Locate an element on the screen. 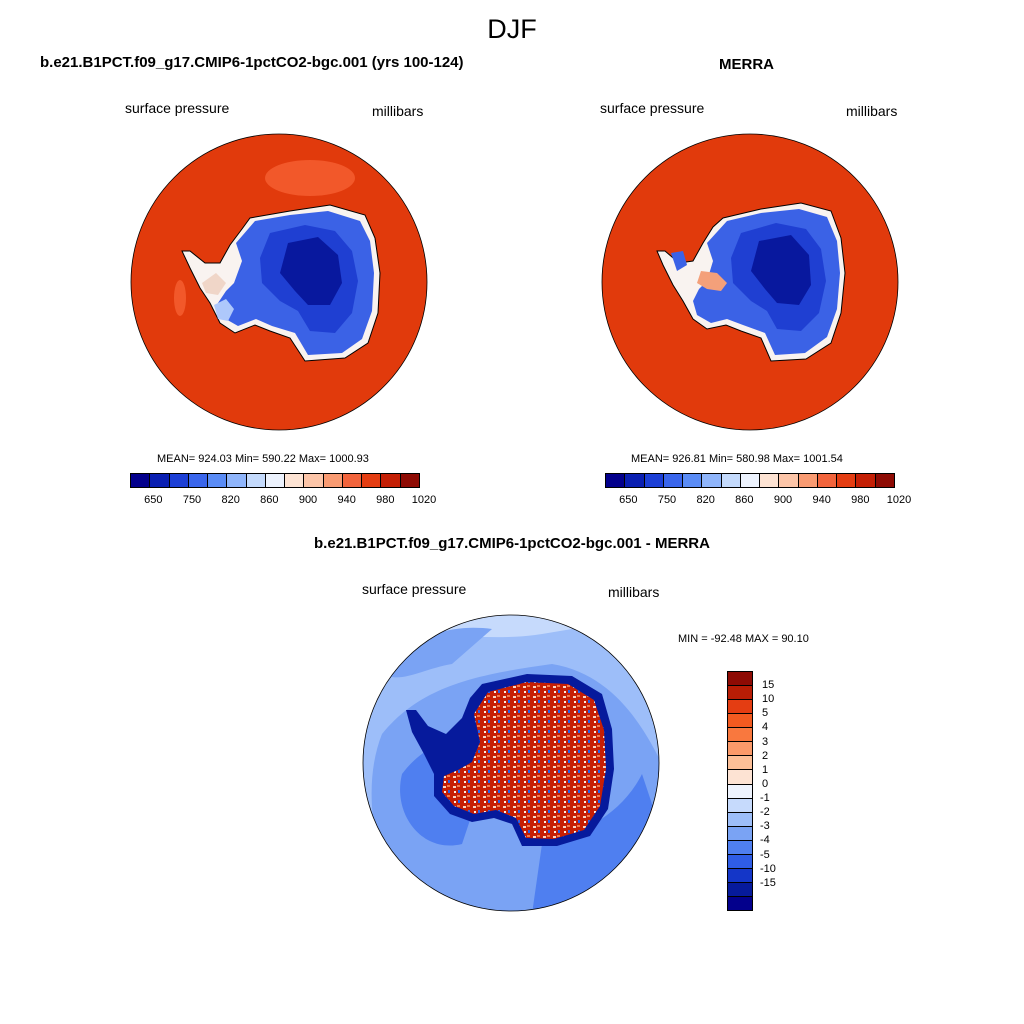 The width and height of the screenshot is (1024, 1024). panel-1-colorbar-tick-label: 940 is located at coordinates (346, 500).